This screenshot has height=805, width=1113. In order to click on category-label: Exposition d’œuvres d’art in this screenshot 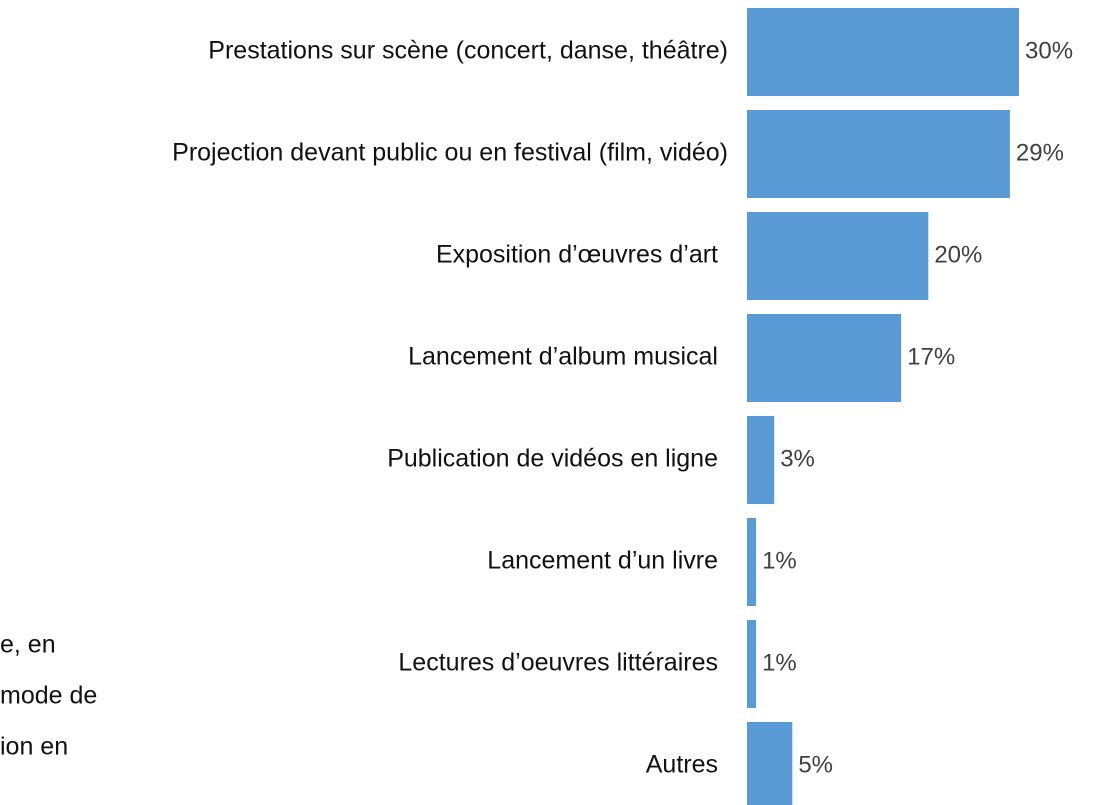, I will do `click(577, 255)`.